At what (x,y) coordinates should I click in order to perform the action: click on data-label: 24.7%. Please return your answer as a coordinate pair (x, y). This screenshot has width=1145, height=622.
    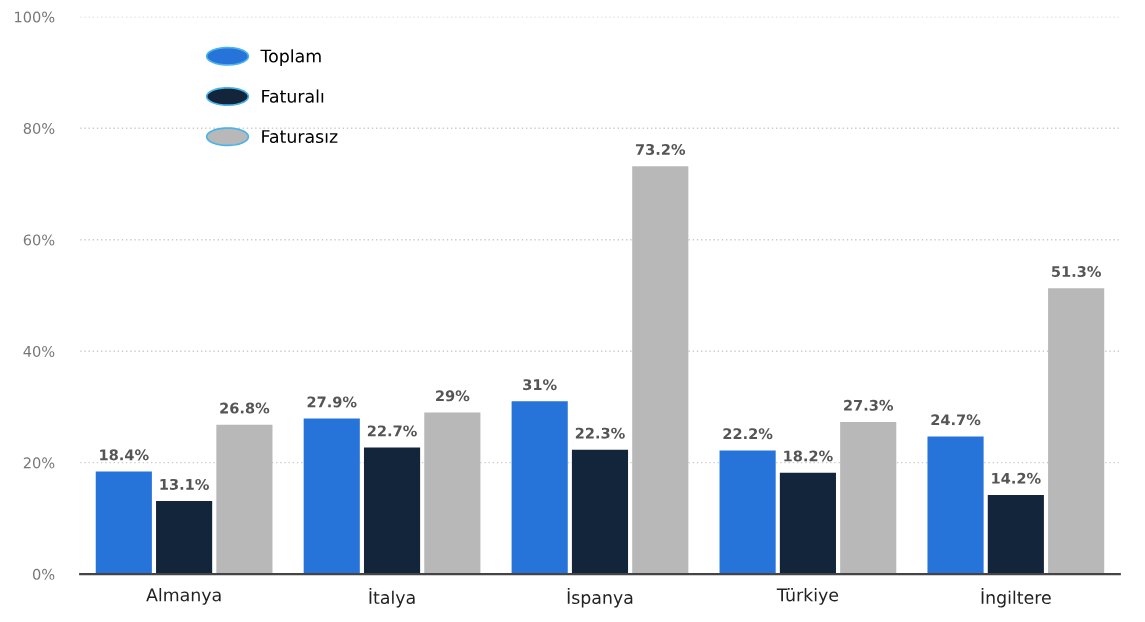
    Looking at the image, I should click on (956, 420).